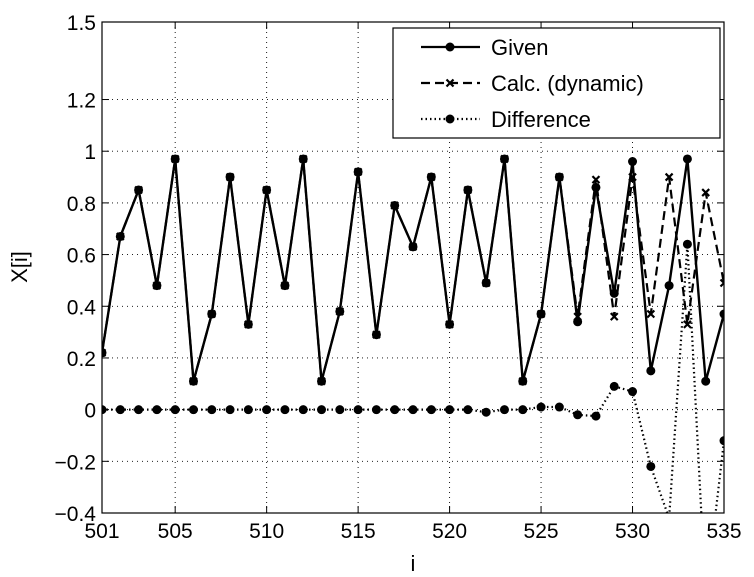 The height and width of the screenshot is (577, 754). What do you see at coordinates (519, 47) in the screenshot?
I see `legend-label: Given` at bounding box center [519, 47].